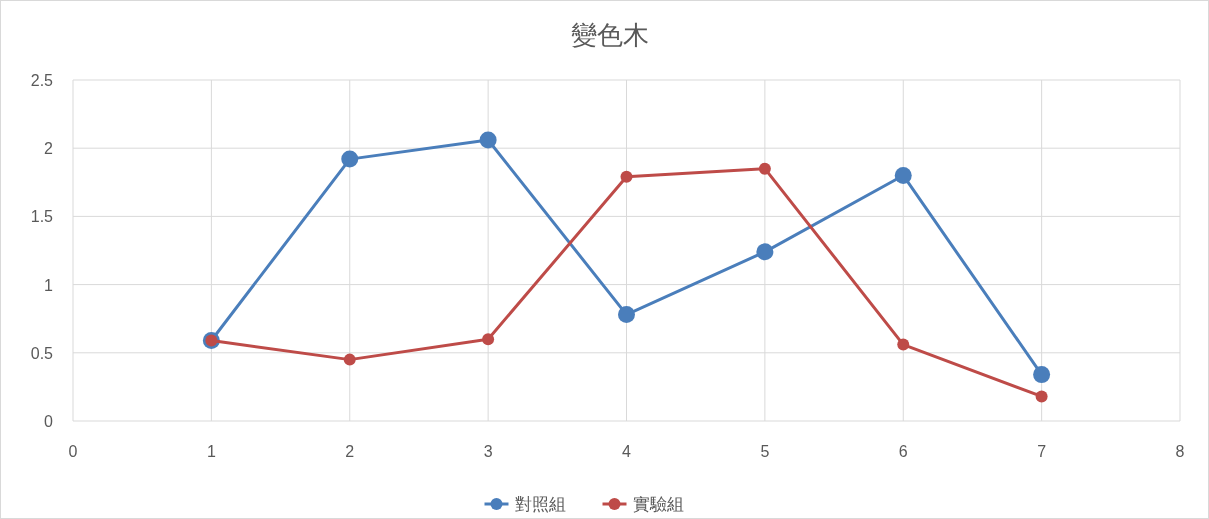  Describe the element at coordinates (73, 451) in the screenshot. I see `x-tick-label: 0` at that location.